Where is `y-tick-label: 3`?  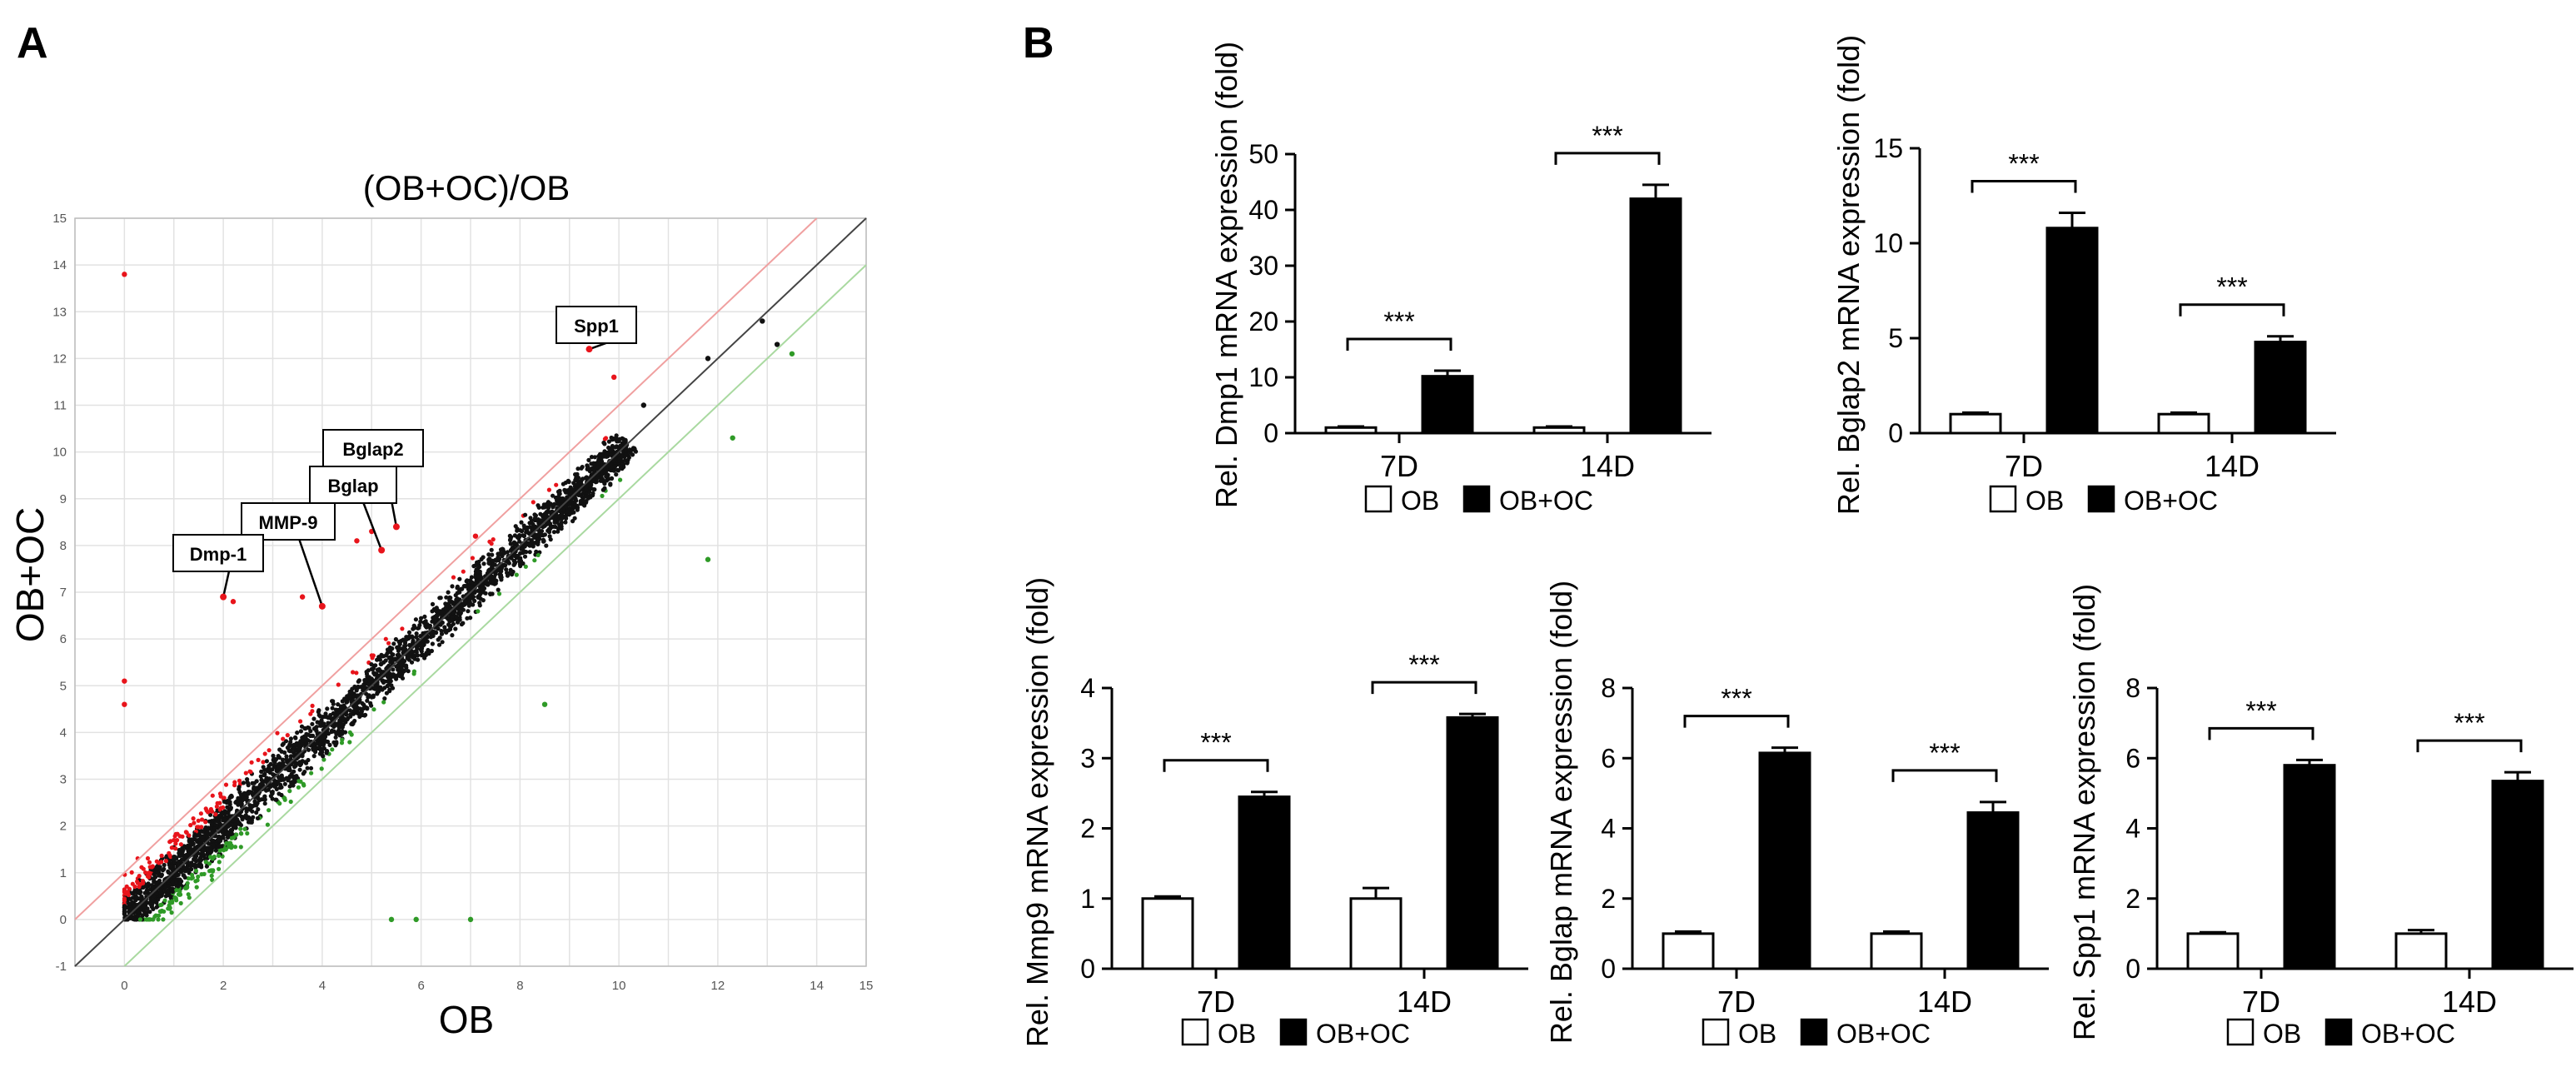
y-tick-label: 3 is located at coordinates (1087, 758).